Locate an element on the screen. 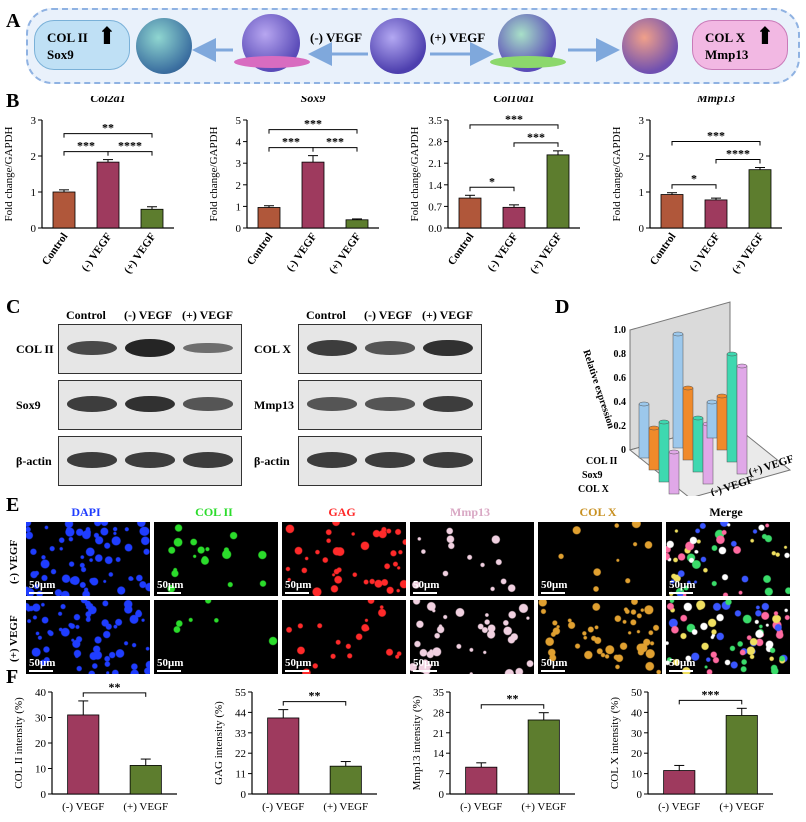 The width and height of the screenshot is (806, 822). right-pill: COL X Mmp13 ⬆ is located at coordinates (740, 45).